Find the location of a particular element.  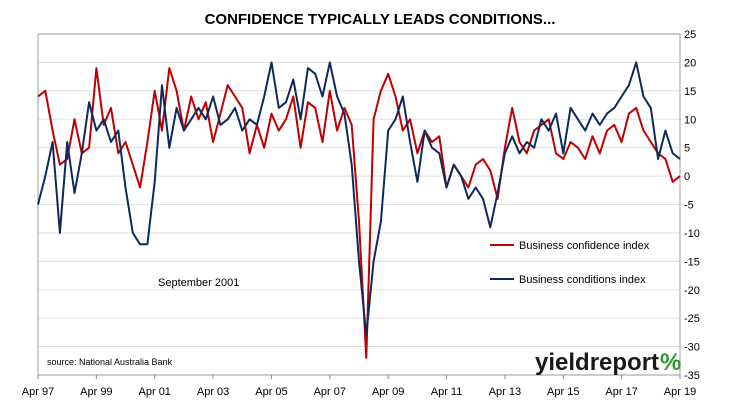

y-tick-label: 25 is located at coordinates (690, 35).